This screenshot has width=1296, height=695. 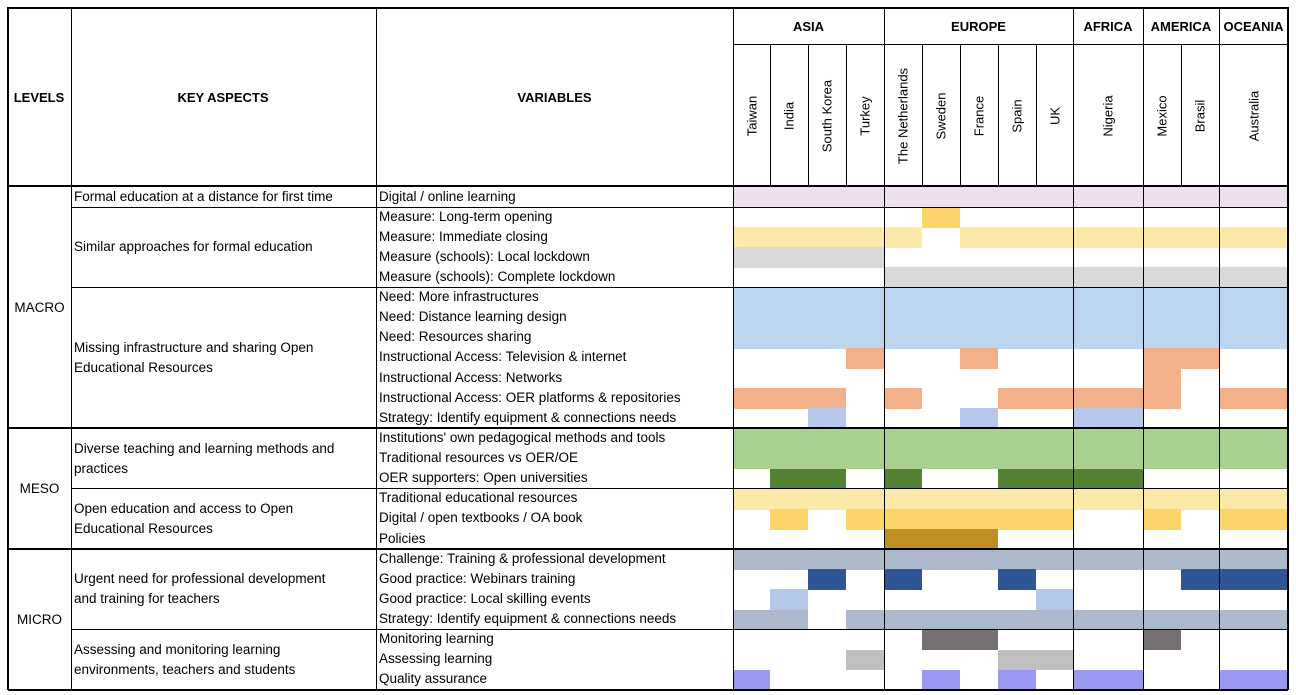 I want to click on levels-header: LEVELS, so click(x=39, y=97).